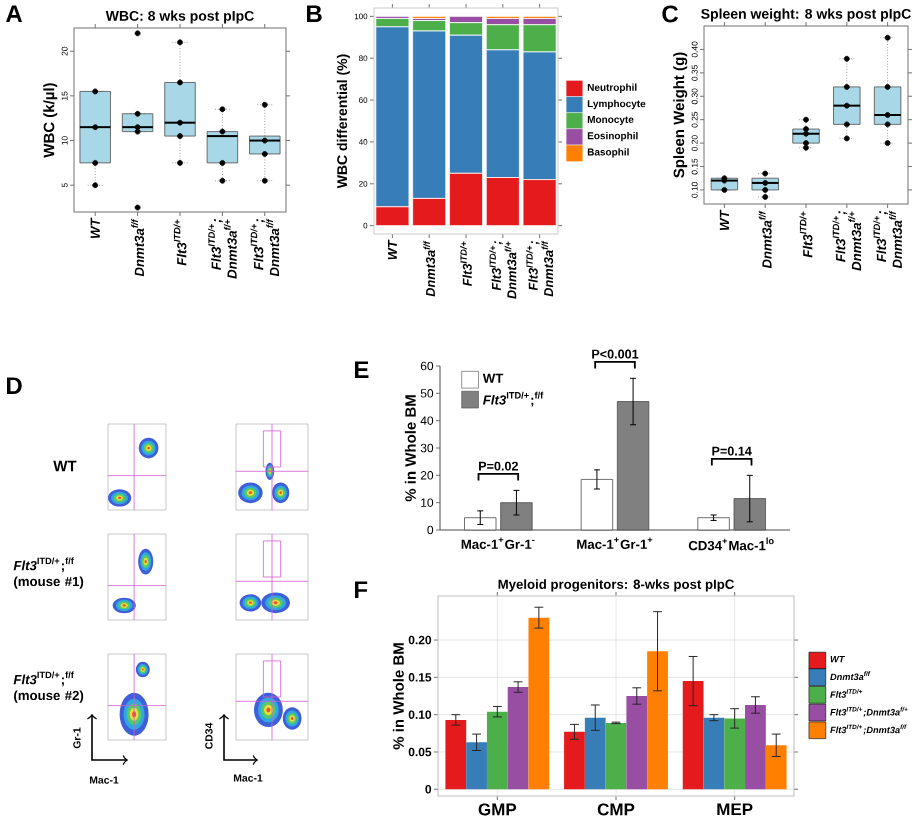 The image size is (920, 826). I want to click on x-tick-label: GMP, so click(497, 809).